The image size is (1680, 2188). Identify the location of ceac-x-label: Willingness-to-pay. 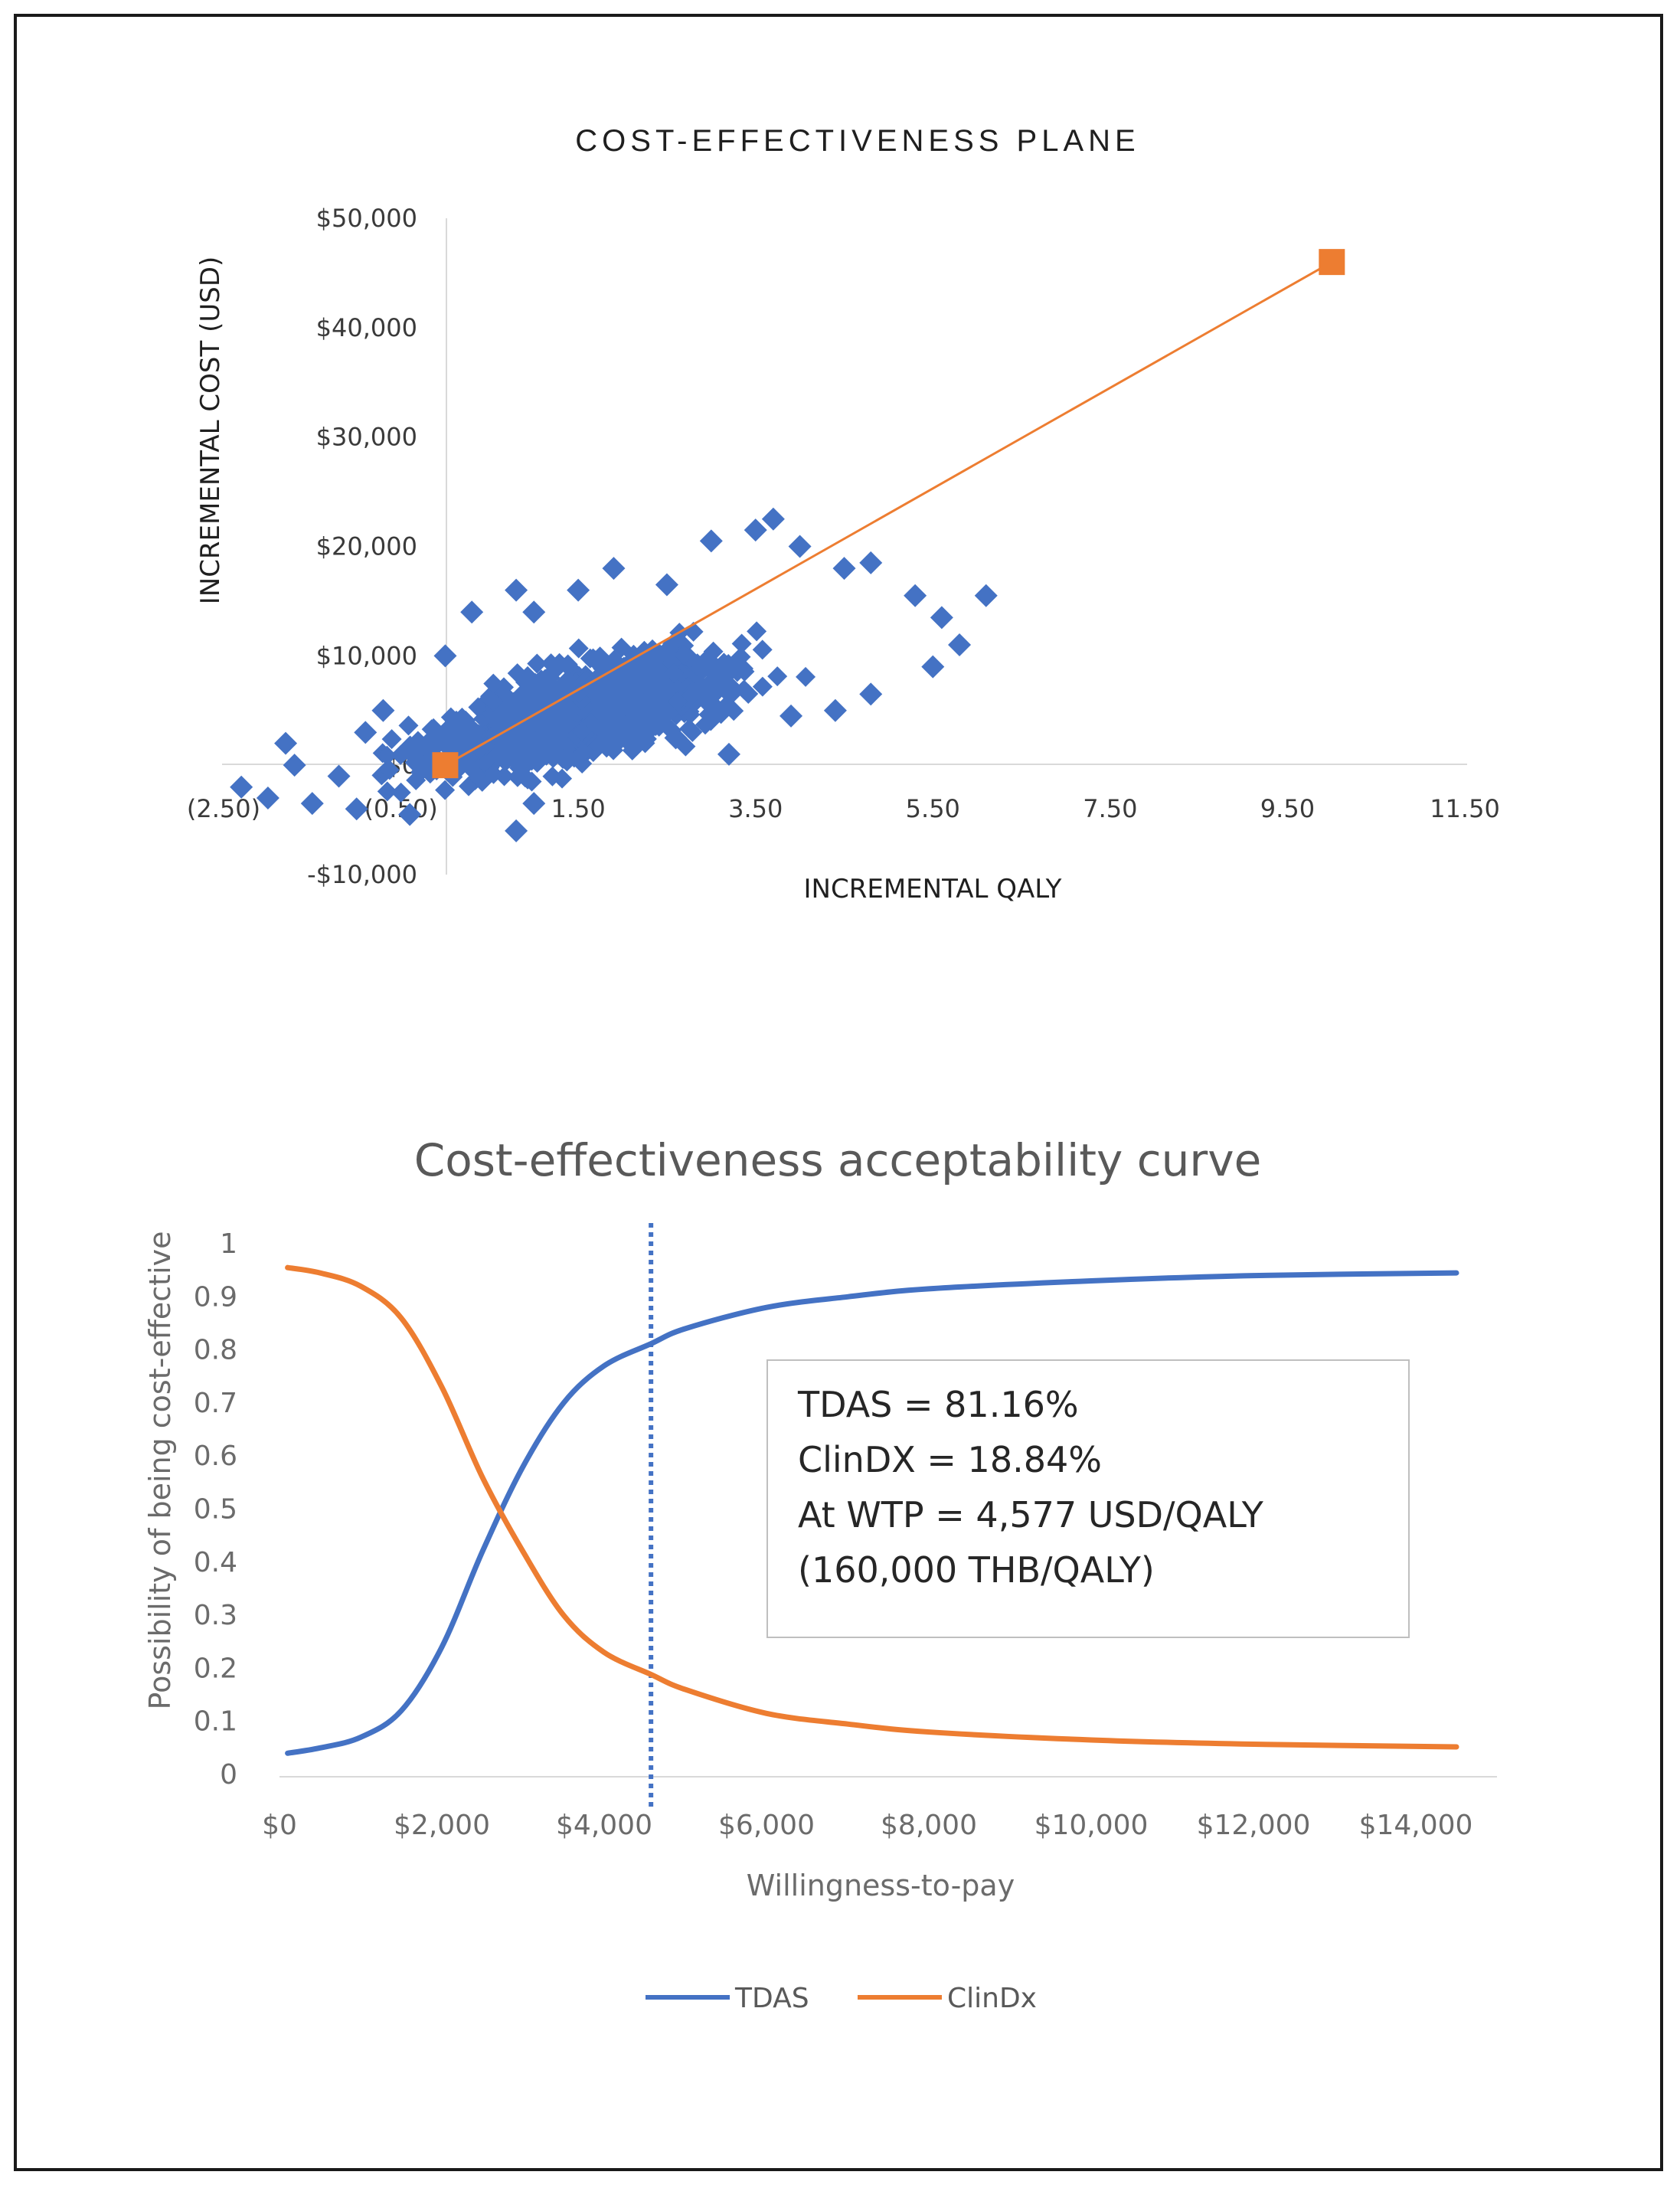
(881, 1885).